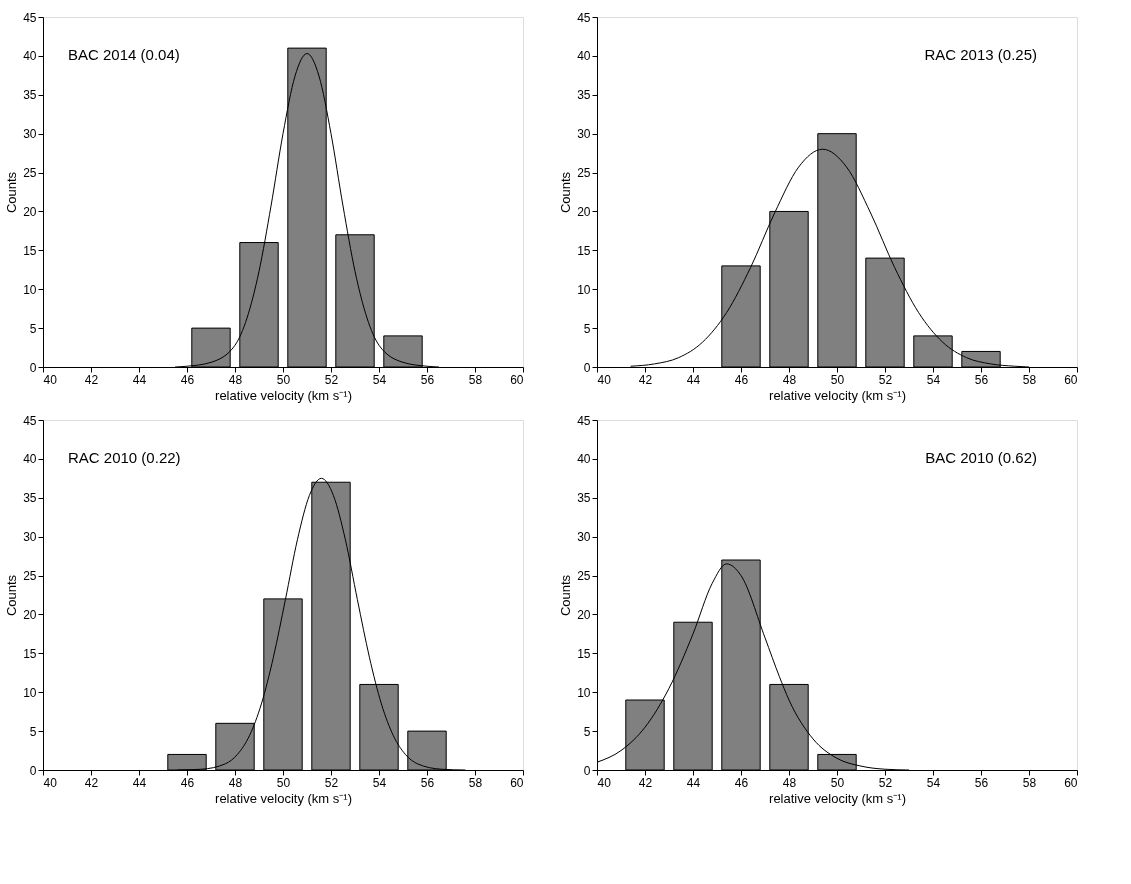 The width and height of the screenshot is (1131, 884). What do you see at coordinates (124, 457) in the screenshot?
I see `annotation: RAC 2010 (0.22)` at bounding box center [124, 457].